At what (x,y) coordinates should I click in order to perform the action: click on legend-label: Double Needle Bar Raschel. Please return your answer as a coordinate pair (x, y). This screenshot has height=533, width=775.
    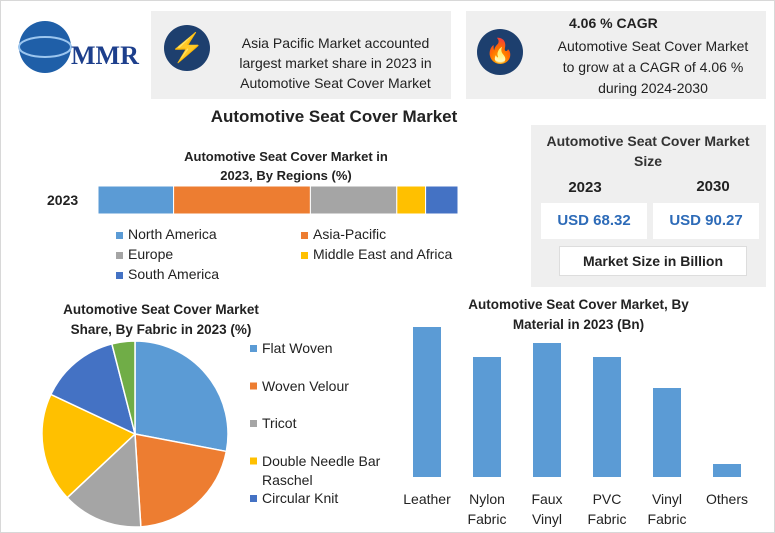
    Looking at the image, I should click on (321, 470).